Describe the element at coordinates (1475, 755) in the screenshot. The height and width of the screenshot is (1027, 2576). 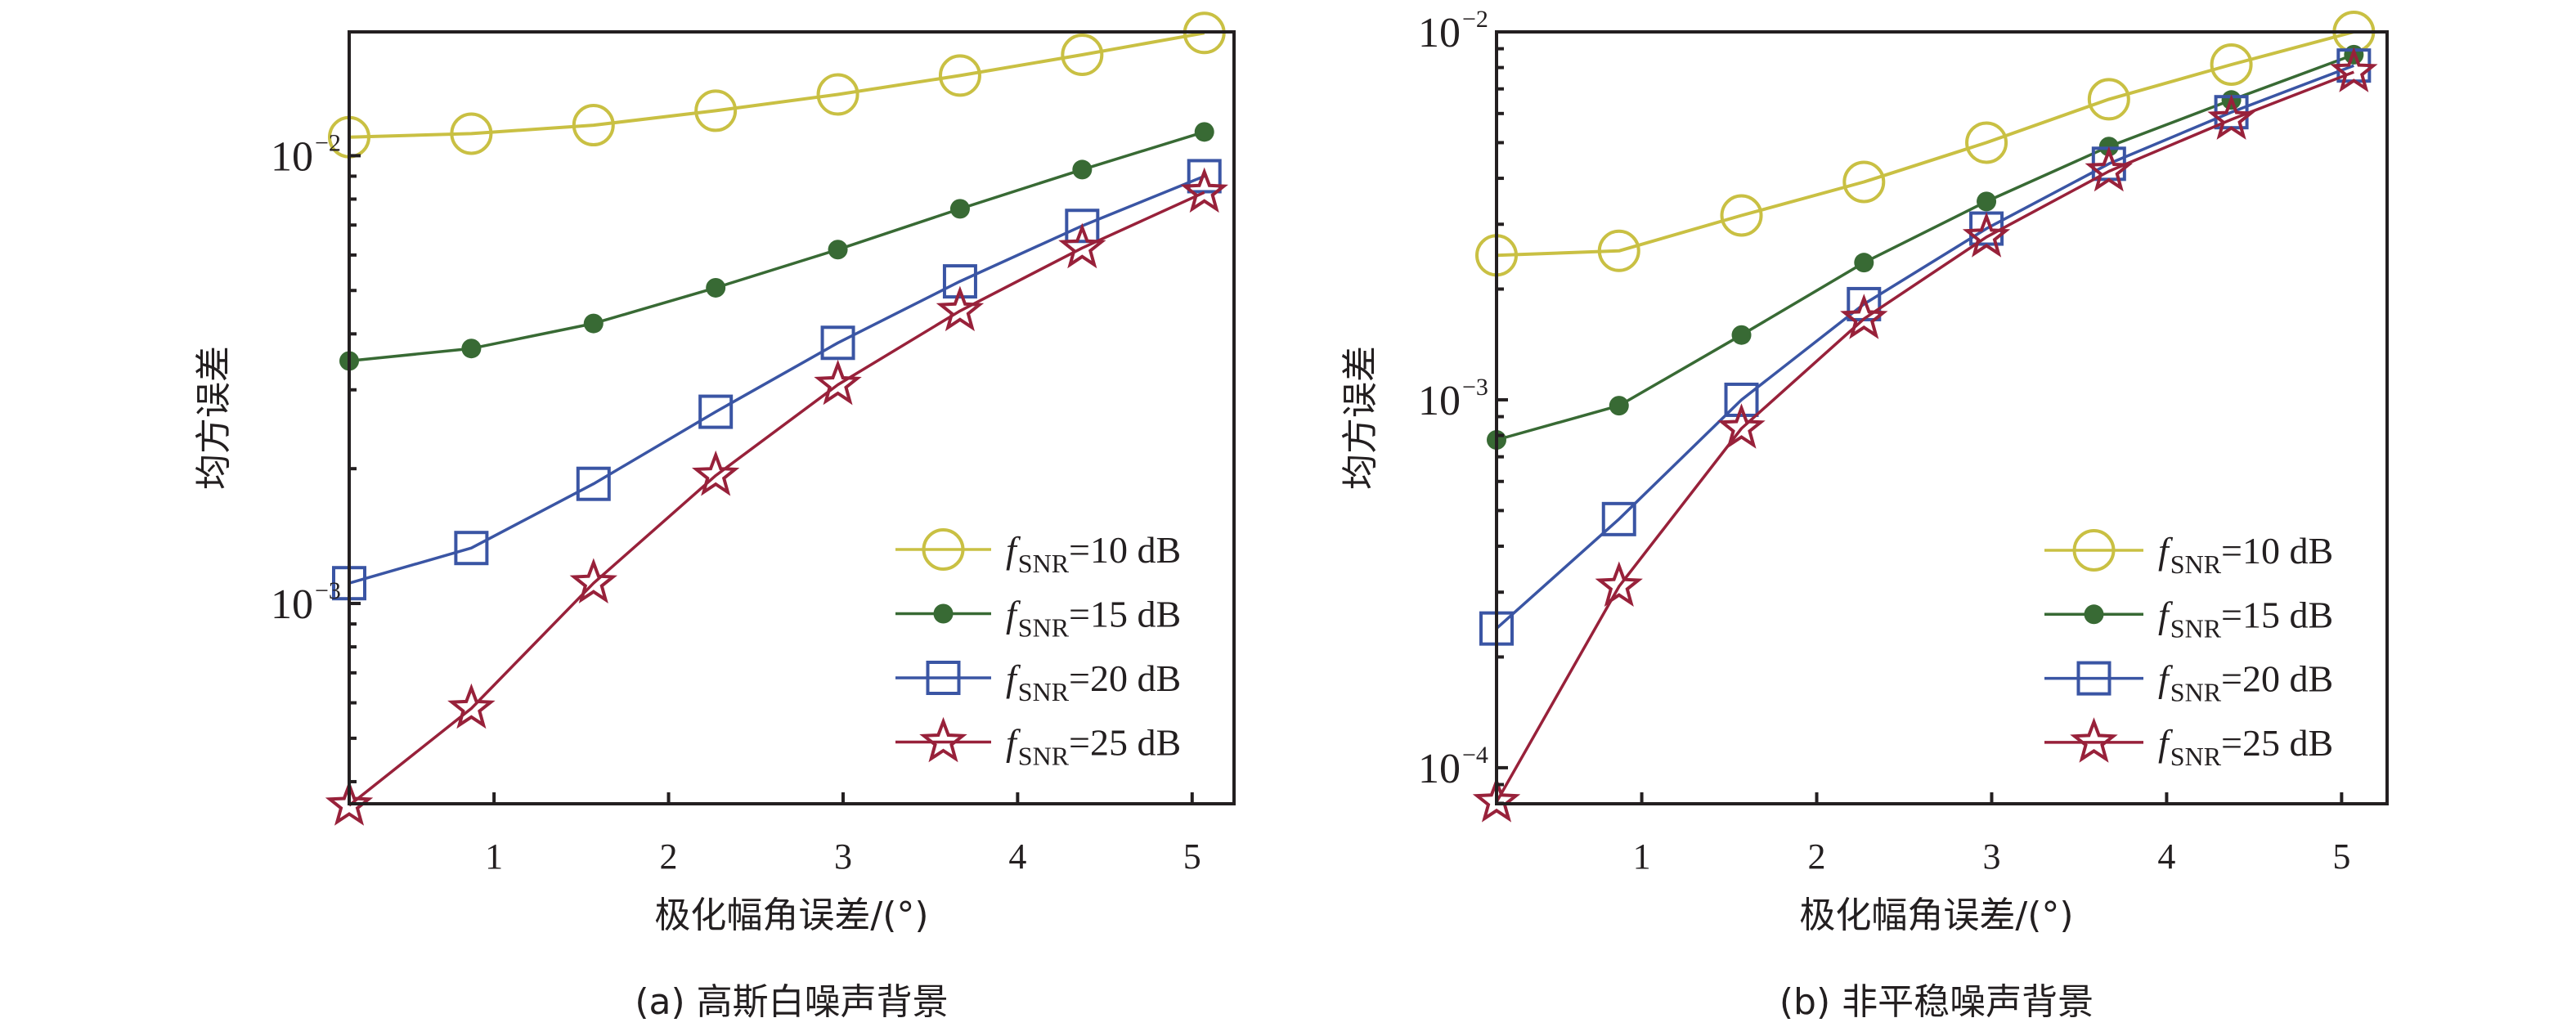
I see `y-tick-label-exponent: −4` at that location.